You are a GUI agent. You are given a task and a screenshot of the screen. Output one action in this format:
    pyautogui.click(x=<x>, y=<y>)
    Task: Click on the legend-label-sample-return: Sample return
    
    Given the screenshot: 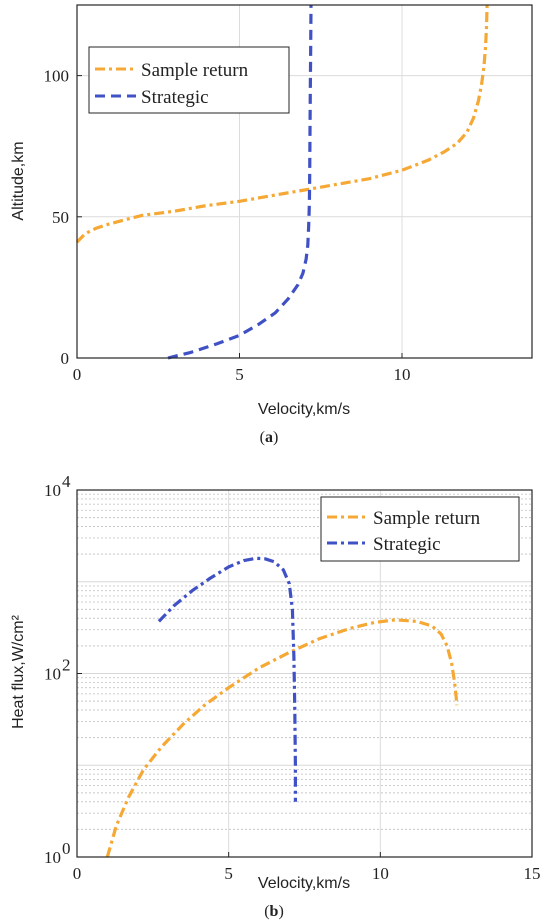 What is the action you would take?
    pyautogui.click(x=195, y=70)
    